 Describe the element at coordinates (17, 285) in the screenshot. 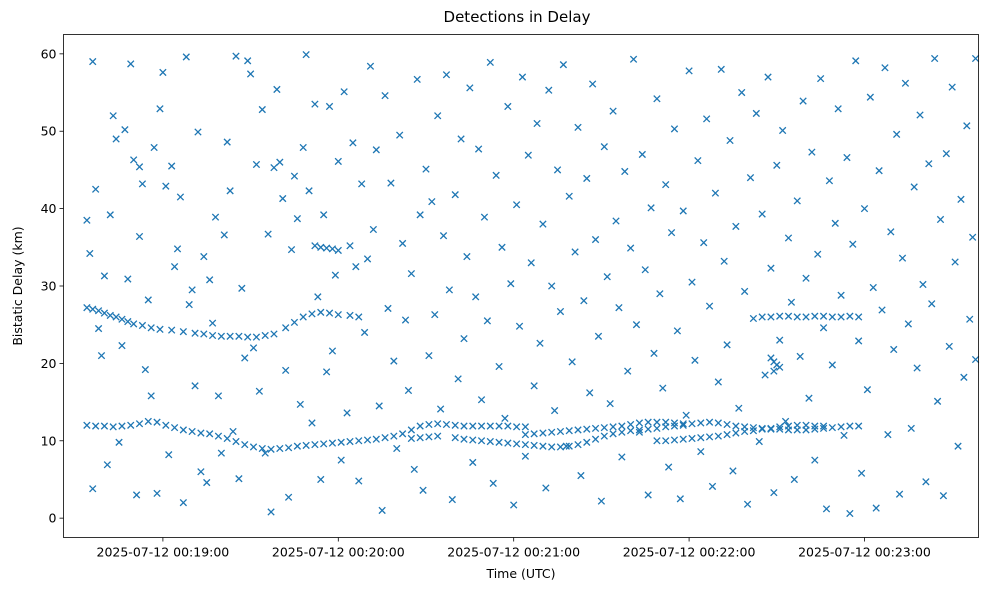

I see `y-axis-title: Bistatic Delay (km)` at that location.